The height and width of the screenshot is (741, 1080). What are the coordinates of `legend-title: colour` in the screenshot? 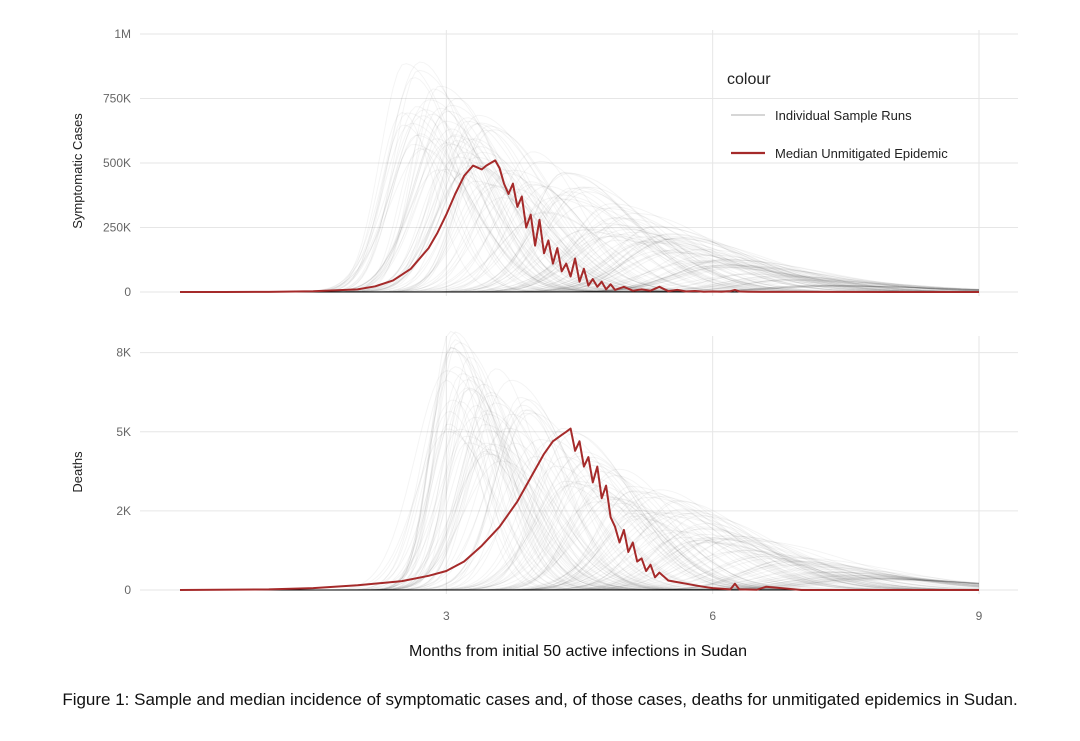 It's located at (749, 79).